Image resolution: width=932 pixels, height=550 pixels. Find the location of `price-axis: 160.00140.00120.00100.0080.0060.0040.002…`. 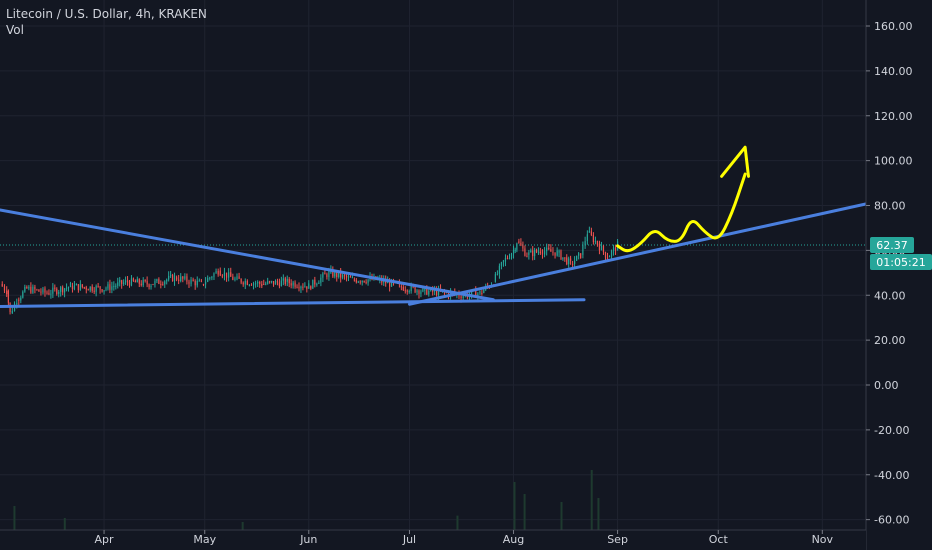

price-axis: 160.00140.00120.00100.0080.0060.0040.002… is located at coordinates (898, 275).